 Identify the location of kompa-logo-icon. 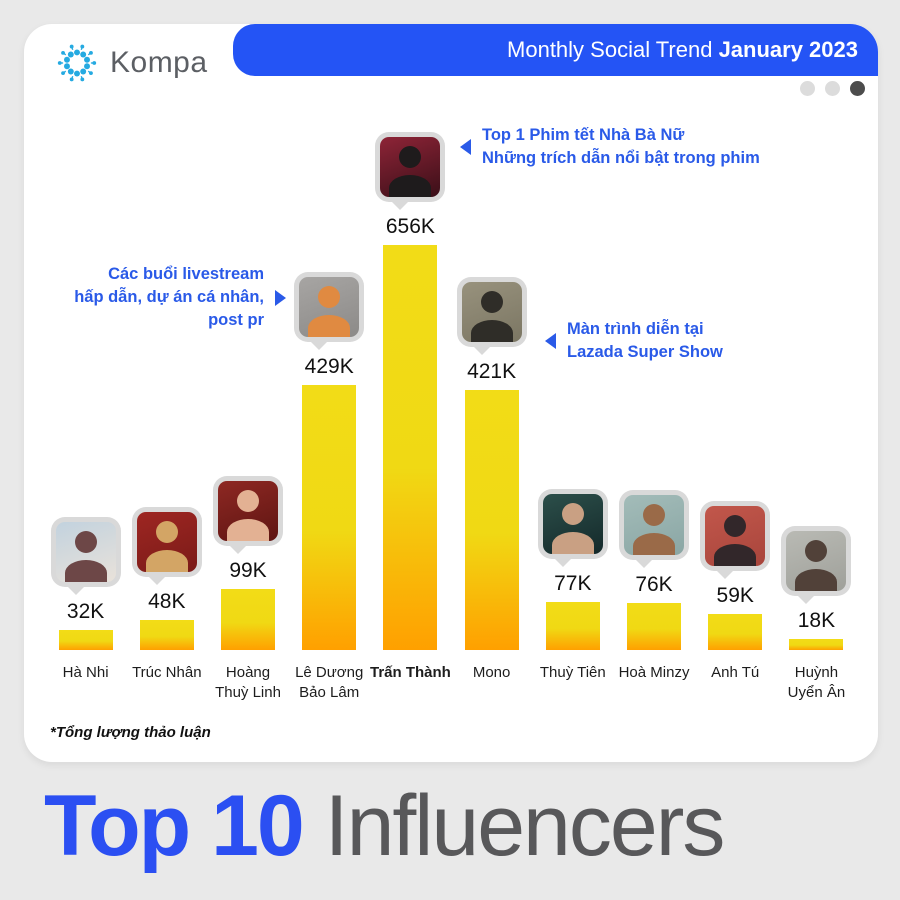
(77, 63).